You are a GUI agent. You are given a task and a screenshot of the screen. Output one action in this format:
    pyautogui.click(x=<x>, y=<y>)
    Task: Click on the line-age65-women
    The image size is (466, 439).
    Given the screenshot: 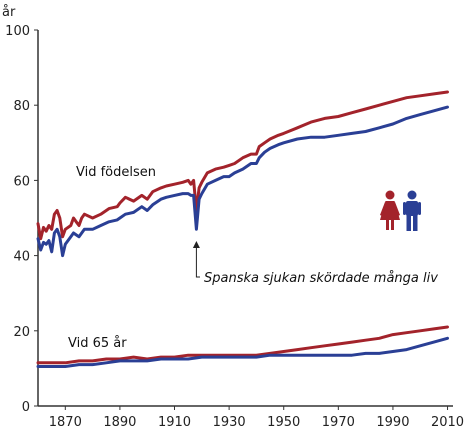 What is the action you would take?
    pyautogui.click(x=242, y=345)
    